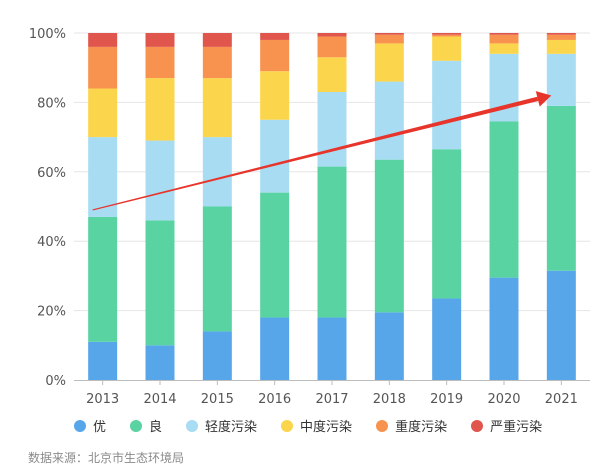  What do you see at coordinates (156, 427) in the screenshot?
I see `legend-label: 良` at bounding box center [156, 427].